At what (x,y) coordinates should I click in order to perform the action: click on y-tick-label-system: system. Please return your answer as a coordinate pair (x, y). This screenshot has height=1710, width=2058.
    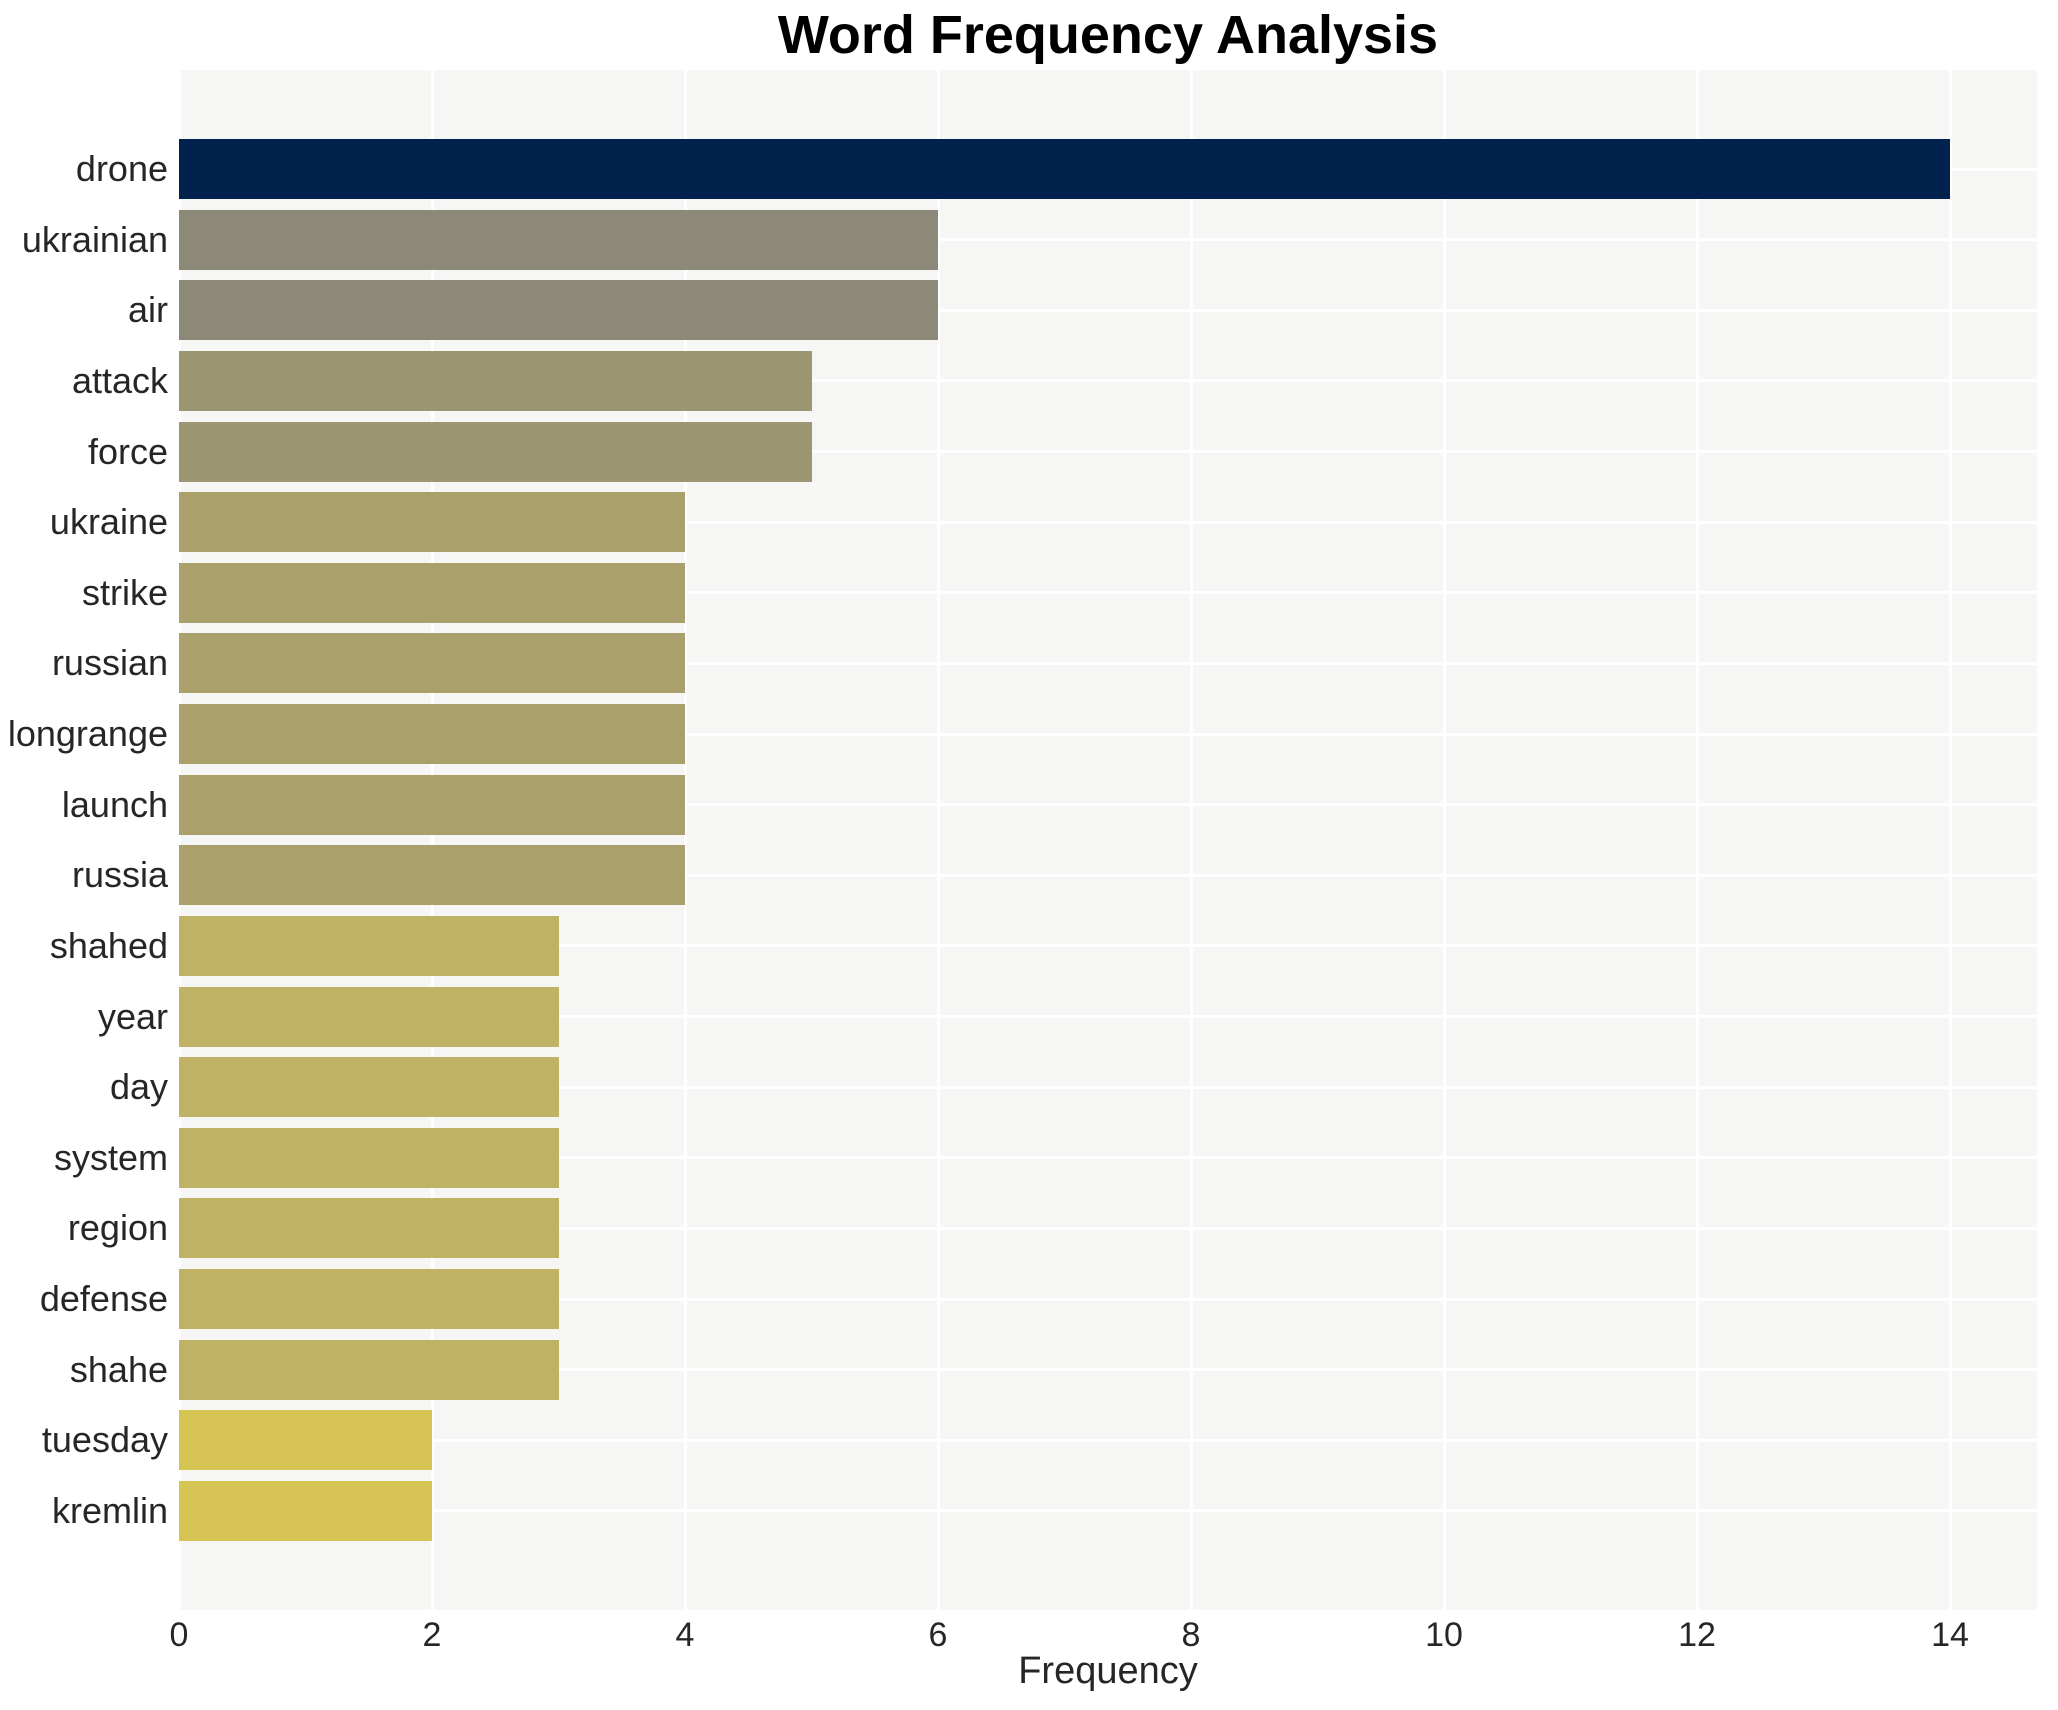
    Looking at the image, I should click on (110, 1157).